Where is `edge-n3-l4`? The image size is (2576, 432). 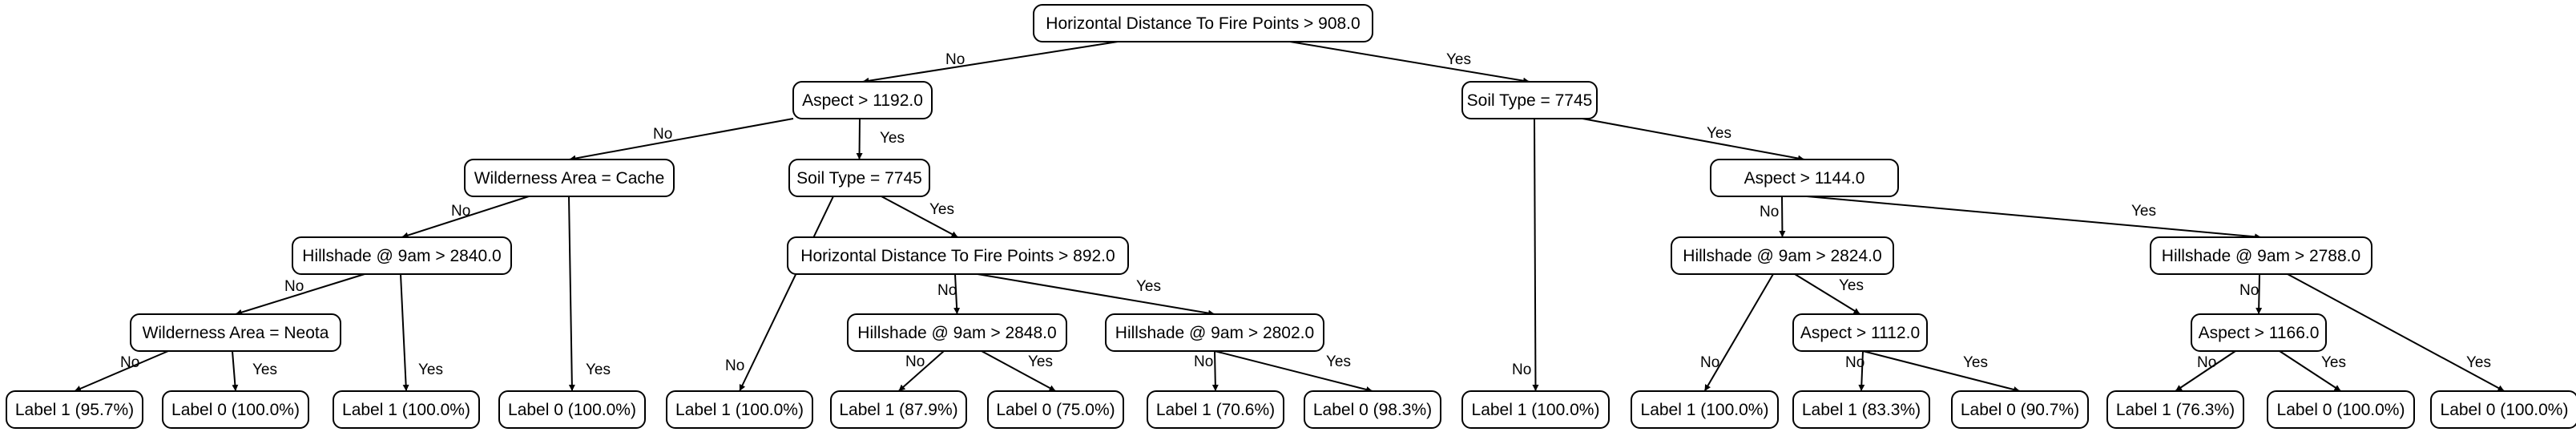
edge-n3-l4 is located at coordinates (571, 294).